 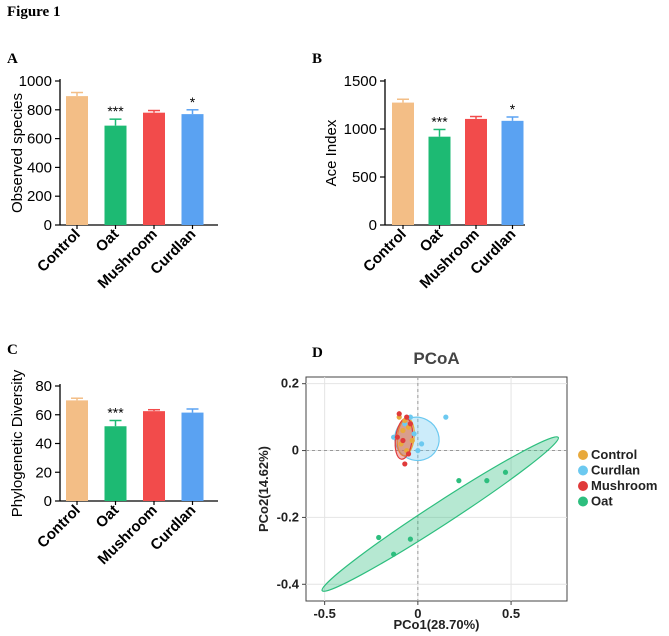 What do you see at coordinates (437, 624) in the screenshot?
I see `x-axis-title: PCo1(28.70%)` at bounding box center [437, 624].